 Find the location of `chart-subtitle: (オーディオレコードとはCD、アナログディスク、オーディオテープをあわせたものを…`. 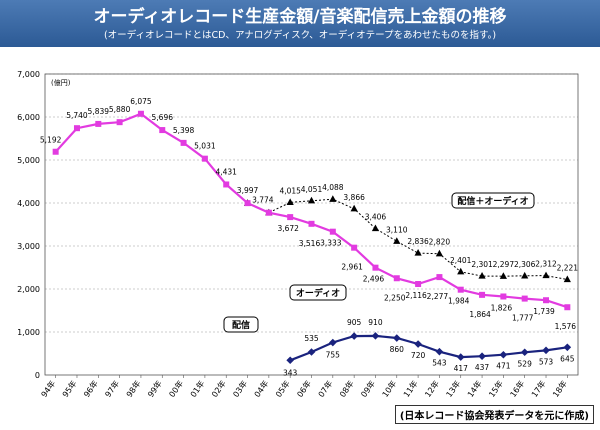

chart-subtitle: (オーディオレコードとはCD、アナログディスク、オーディオテープをあわせたものを… is located at coordinates (300, 35).